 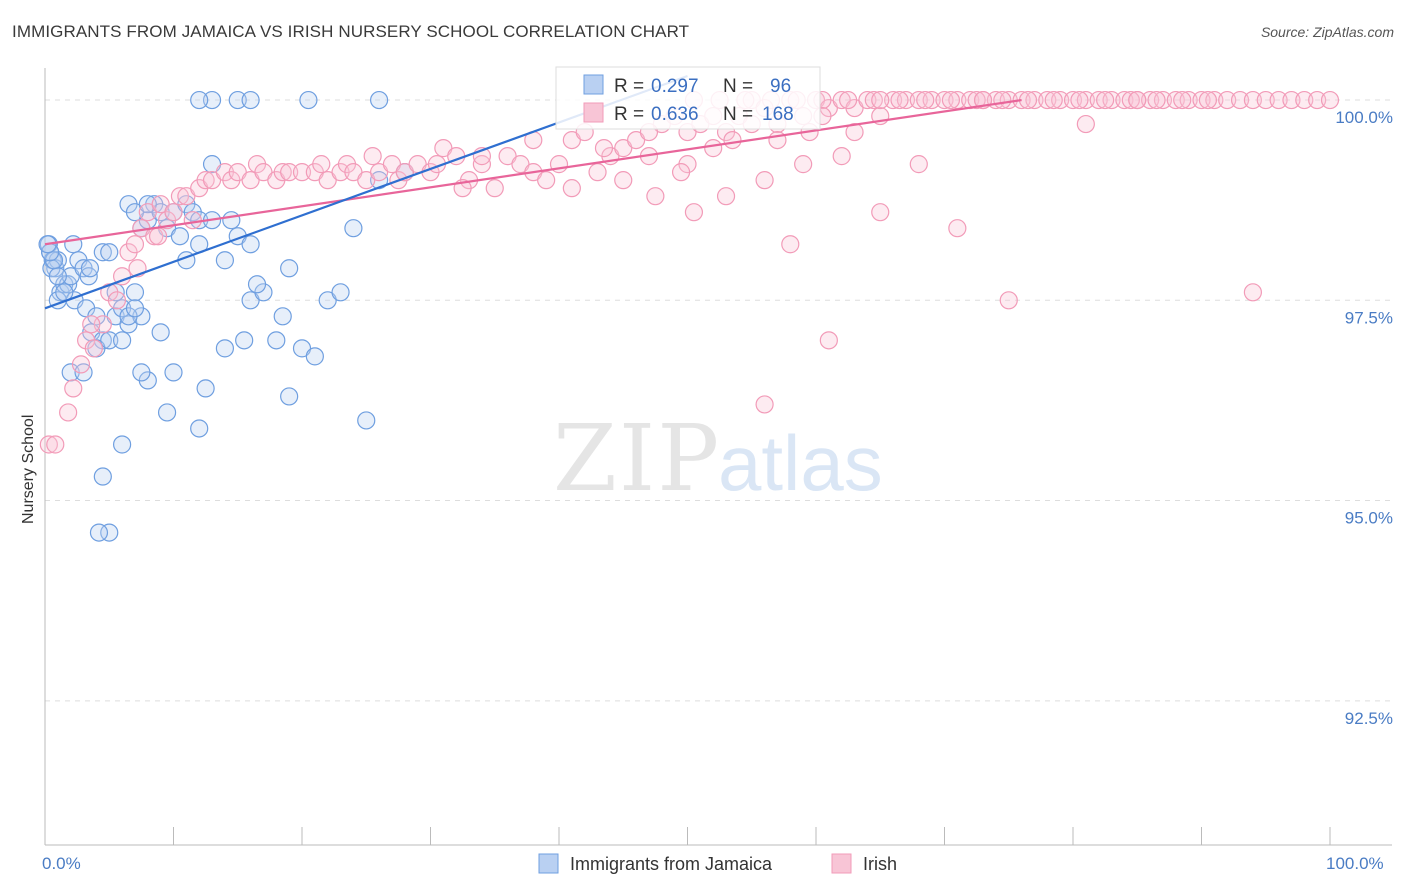 I want to click on y-tick-label: 100.0%, so click(x=1364, y=117).